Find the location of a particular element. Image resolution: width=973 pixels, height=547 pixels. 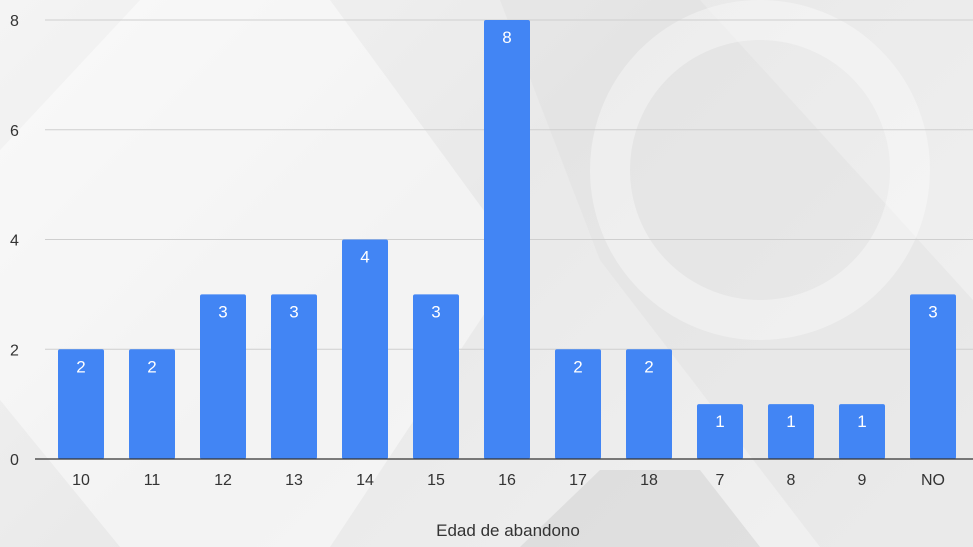

y-tick-label: 2 is located at coordinates (14, 350).